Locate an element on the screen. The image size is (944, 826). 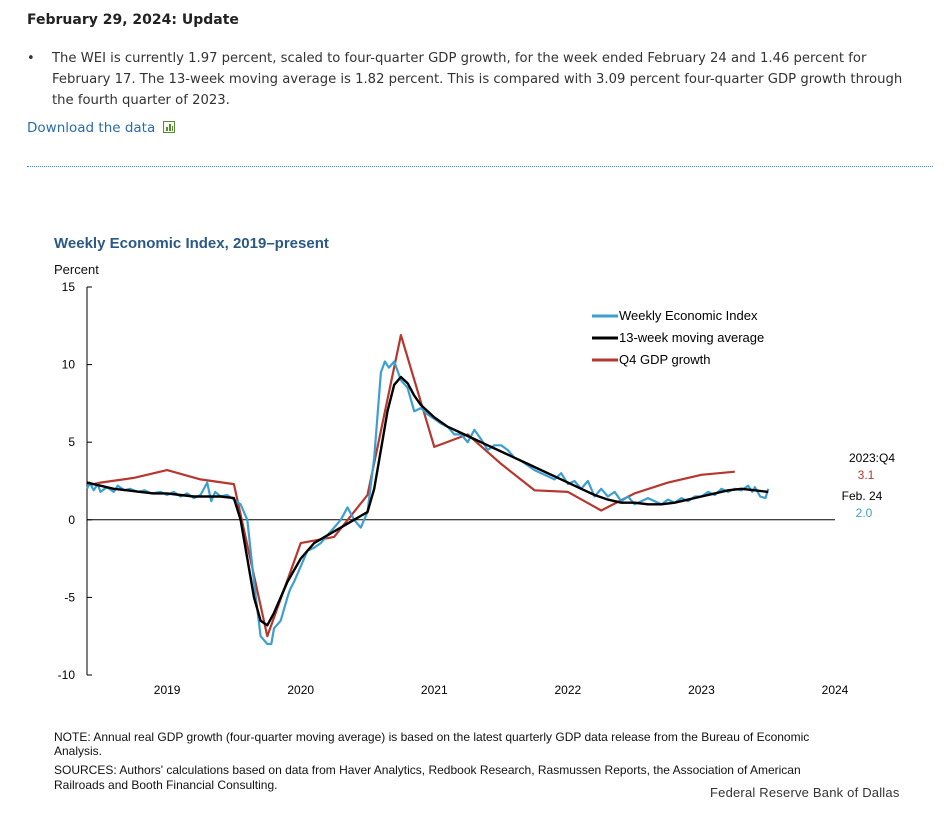
y-tick-label: -10 is located at coordinates (67, 675).